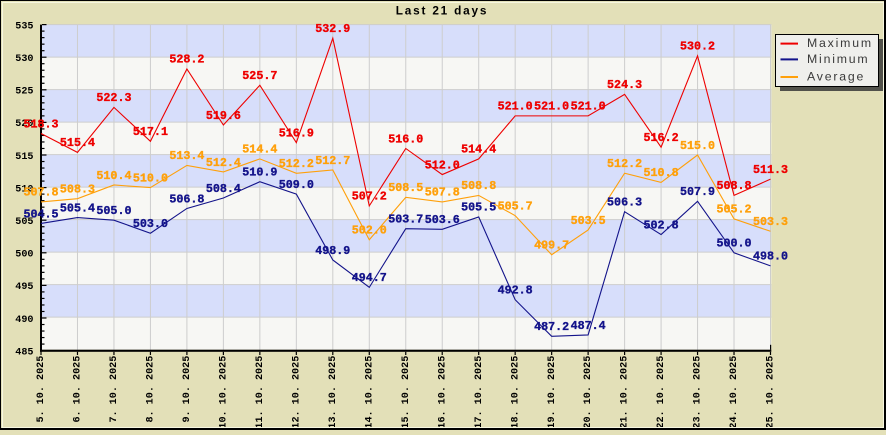  I want to click on svg-text: 510.4, so click(113, 176).